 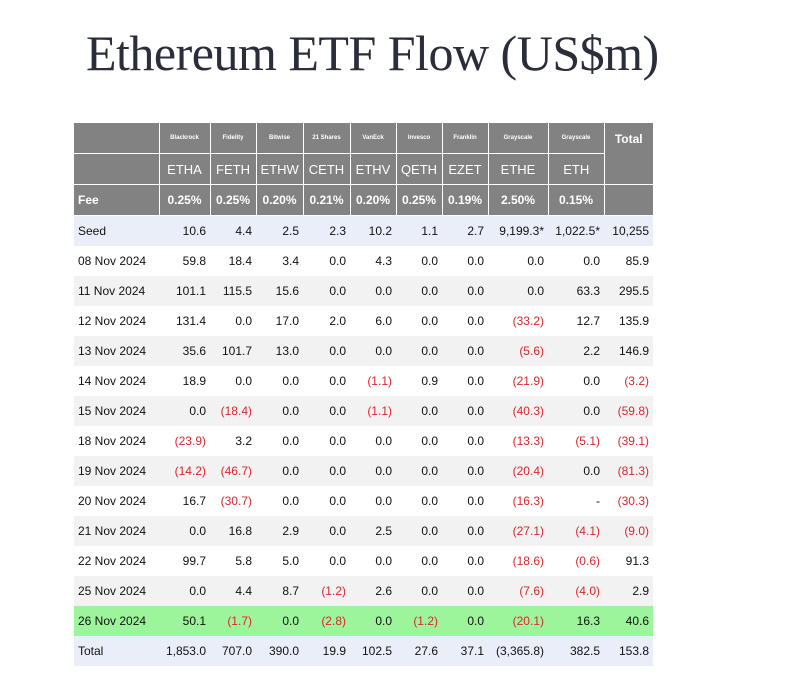 What do you see at coordinates (628, 200) in the screenshot?
I see `fee-total-empty` at bounding box center [628, 200].